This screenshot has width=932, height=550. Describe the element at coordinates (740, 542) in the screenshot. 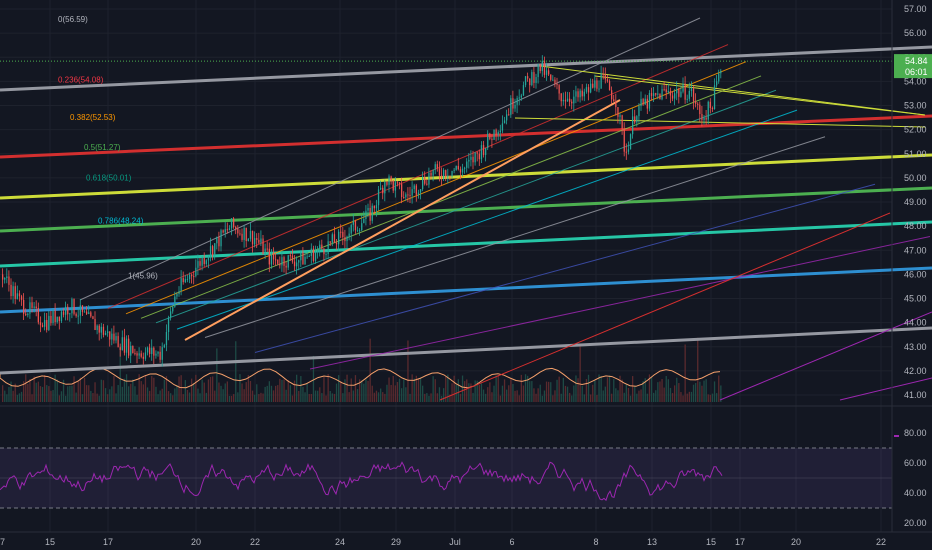

I see `time-tick-label: 17` at that location.